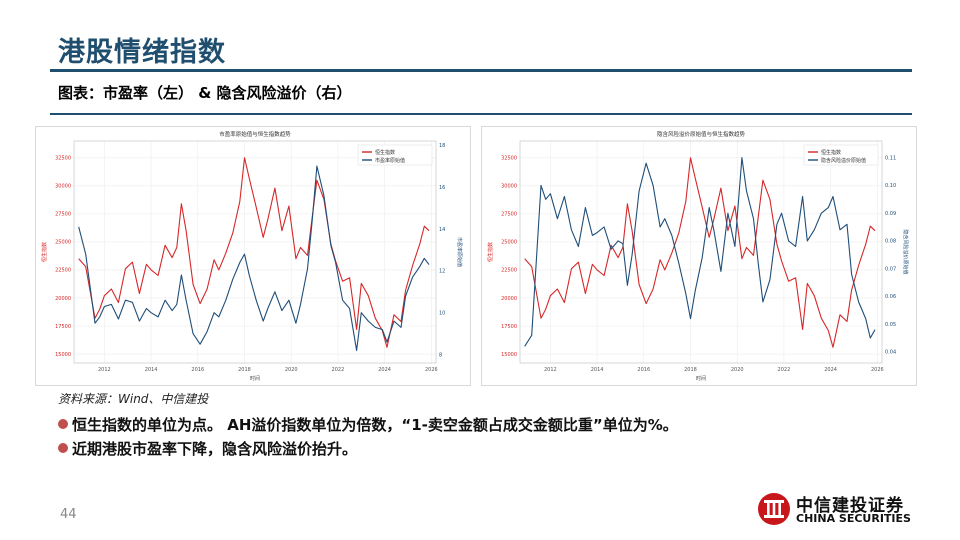 This screenshot has width=960, height=540. I want to click on y2-tick-label: 0.06, so click(890, 297).